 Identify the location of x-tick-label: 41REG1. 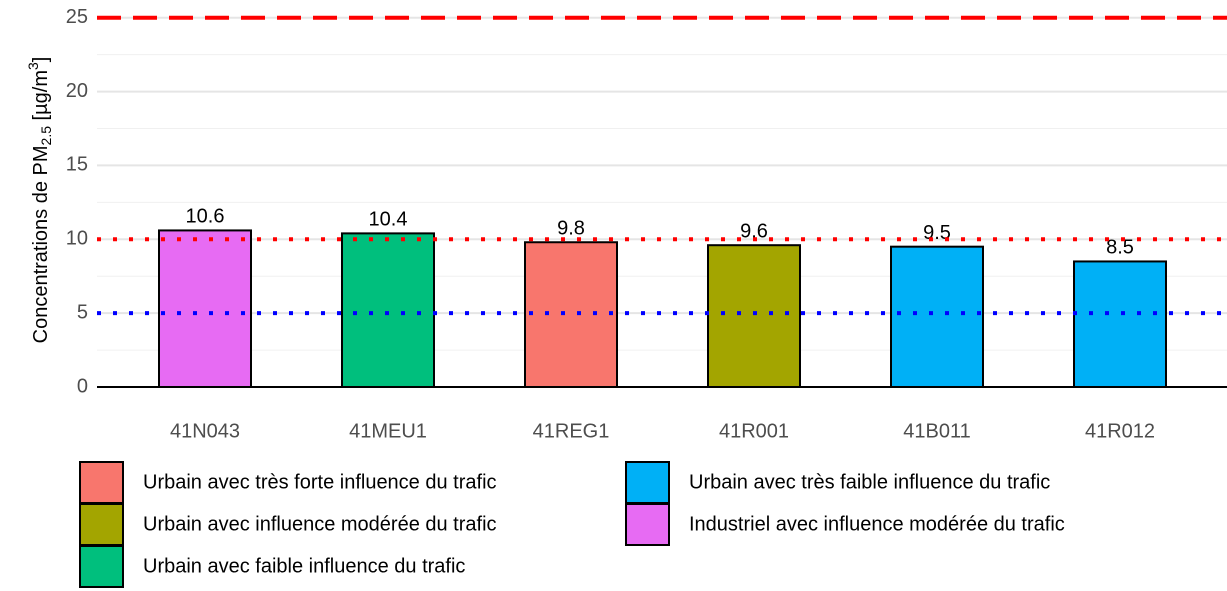
(571, 431).